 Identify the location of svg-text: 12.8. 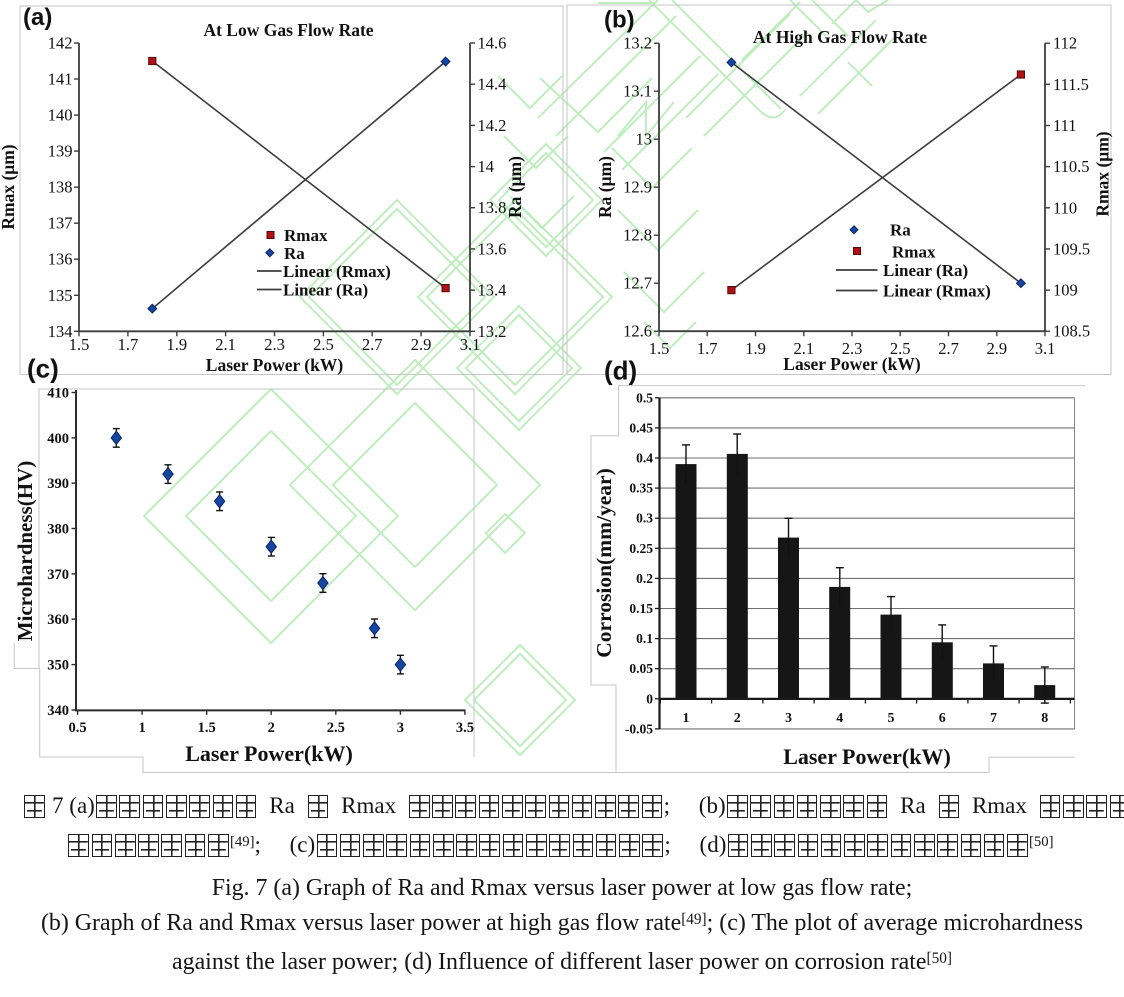
(637, 235).